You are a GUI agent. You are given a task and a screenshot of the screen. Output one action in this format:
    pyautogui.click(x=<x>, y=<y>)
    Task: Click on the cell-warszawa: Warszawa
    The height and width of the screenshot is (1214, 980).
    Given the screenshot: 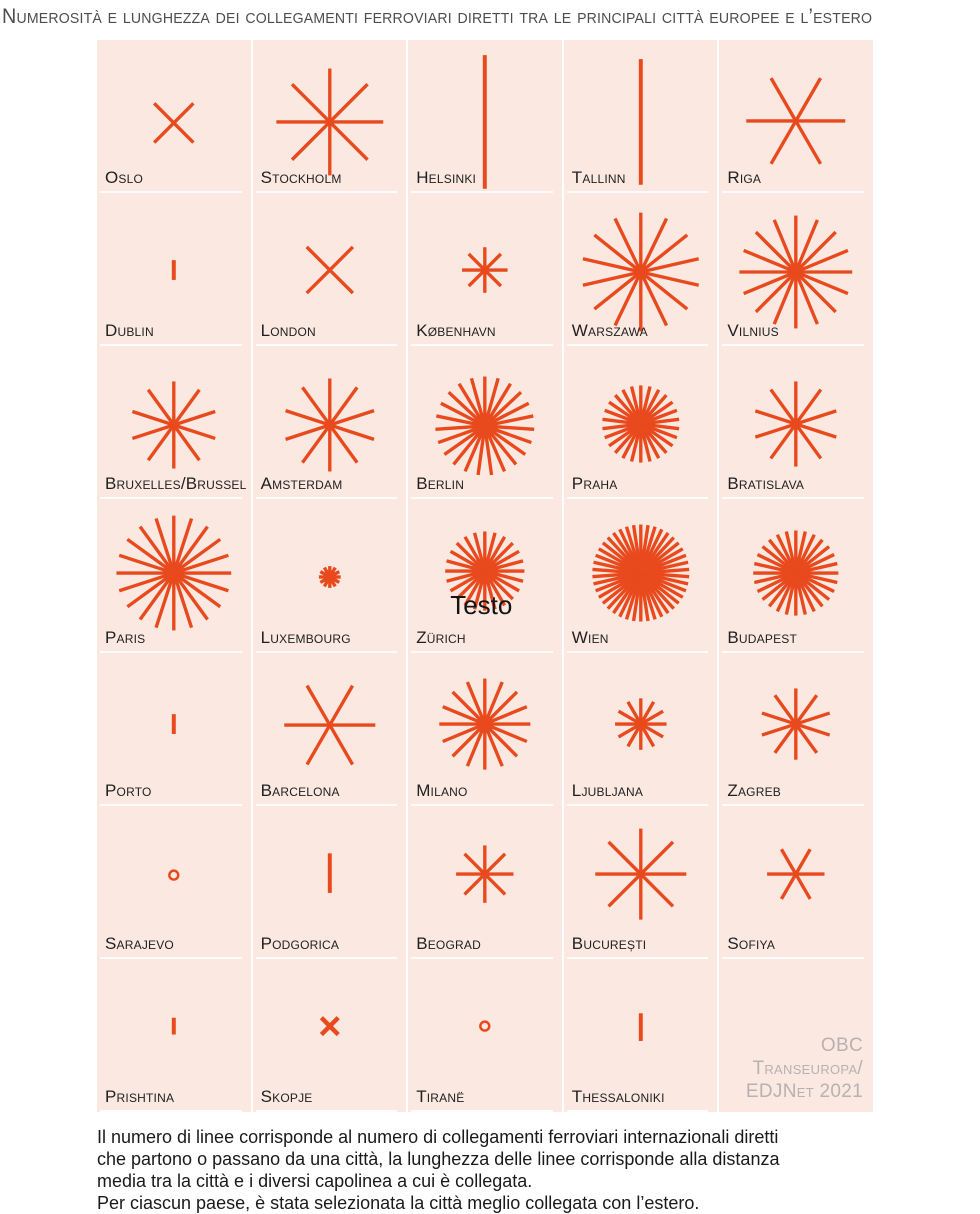 What is the action you would take?
    pyautogui.click(x=640, y=270)
    